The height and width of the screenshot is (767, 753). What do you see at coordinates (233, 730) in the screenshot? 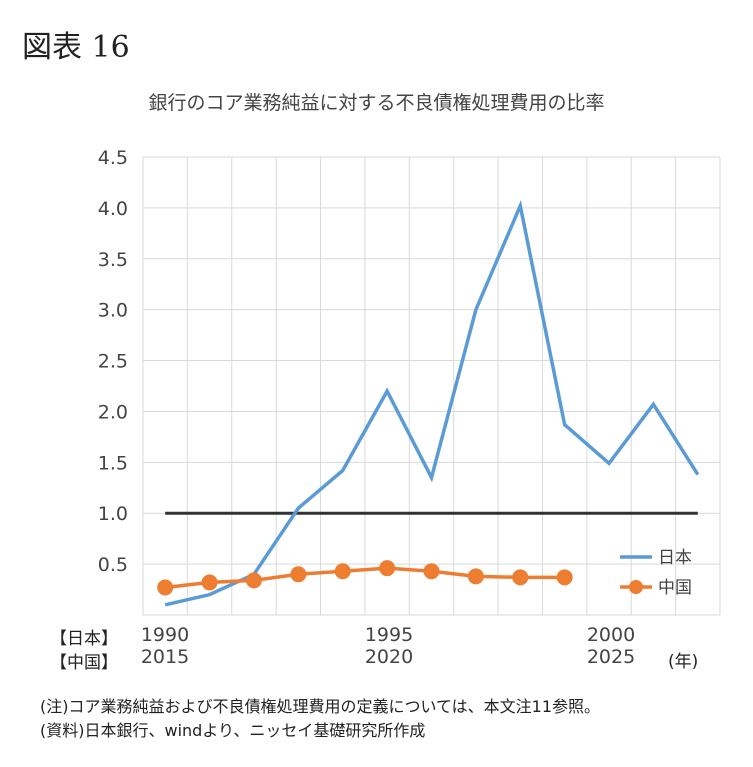
I see `source-note: (資料)日本銀行、windより、ニッセイ基礎研究所作成` at bounding box center [233, 730].